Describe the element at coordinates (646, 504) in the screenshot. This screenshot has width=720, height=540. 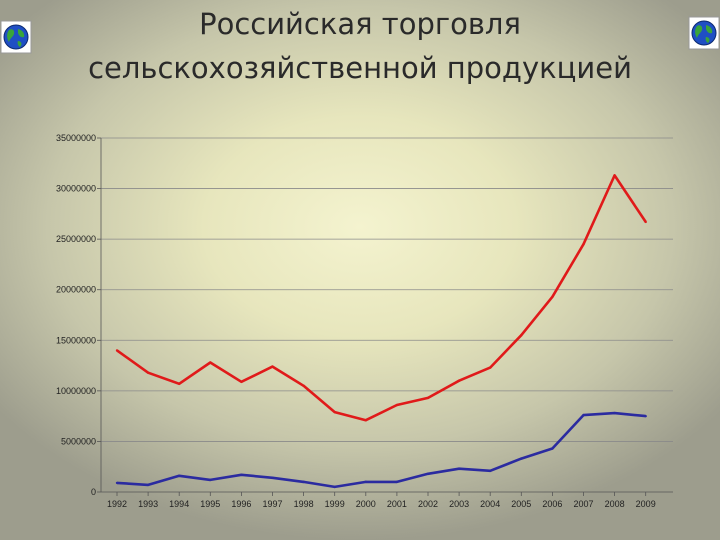
I see `x-tick-label: 2009` at that location.